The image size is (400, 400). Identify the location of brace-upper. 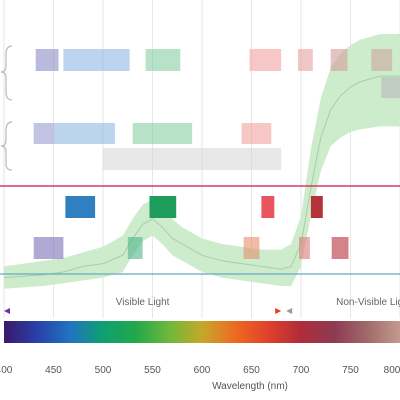
(6, 73).